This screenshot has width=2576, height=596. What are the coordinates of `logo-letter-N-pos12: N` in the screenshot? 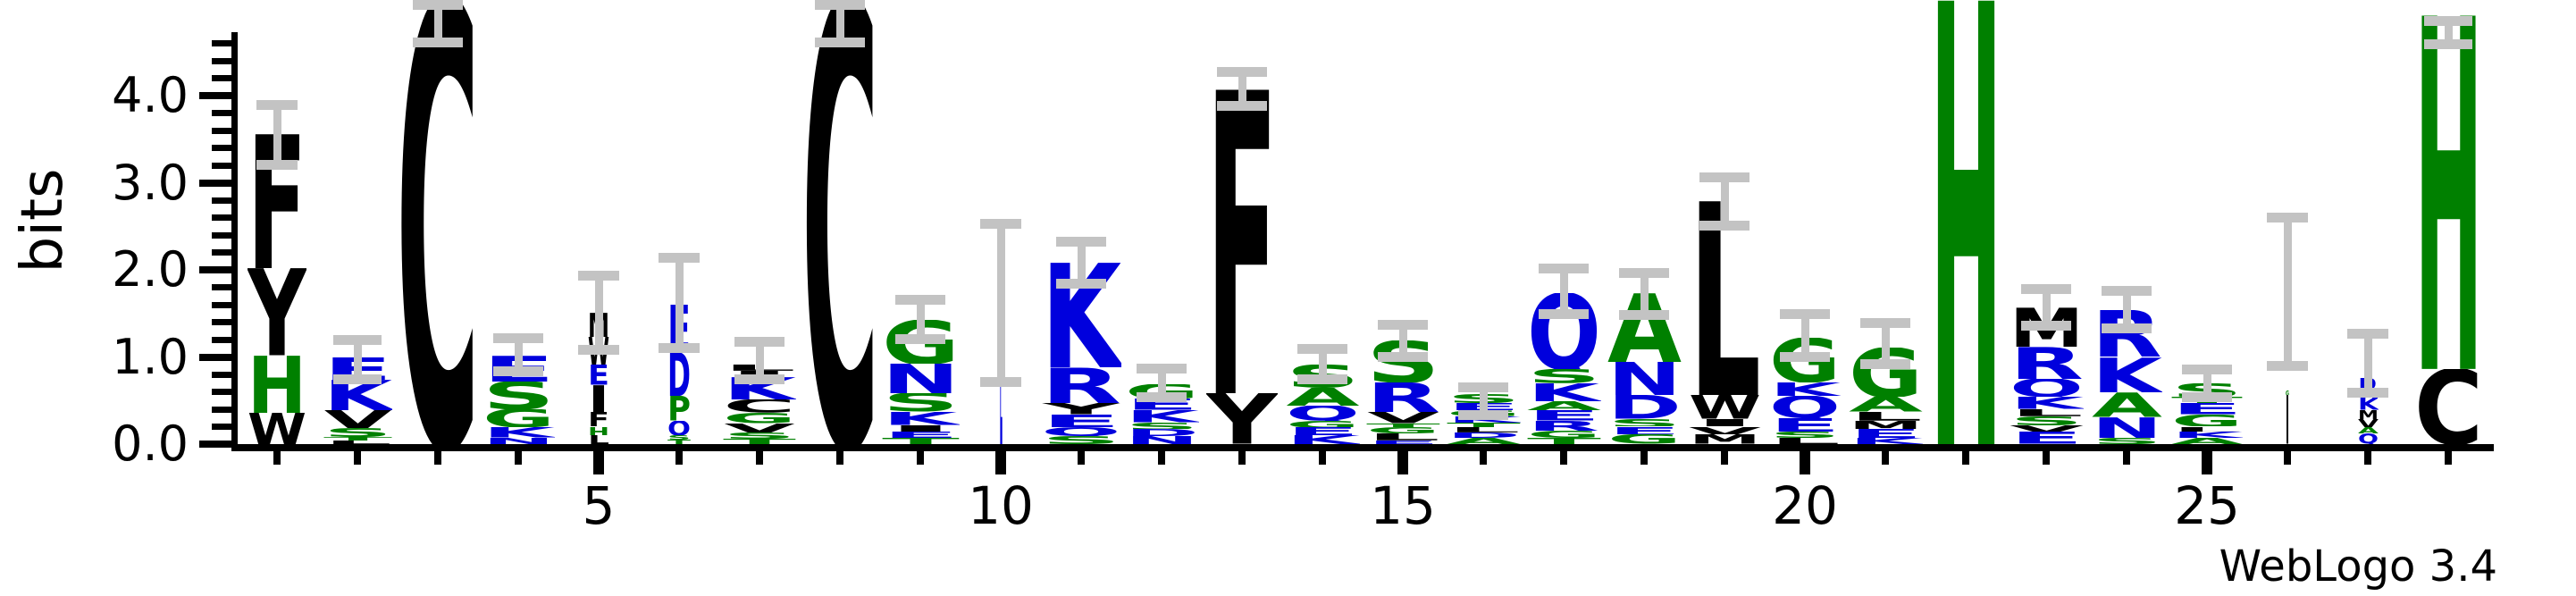 It's located at (1162, 440).